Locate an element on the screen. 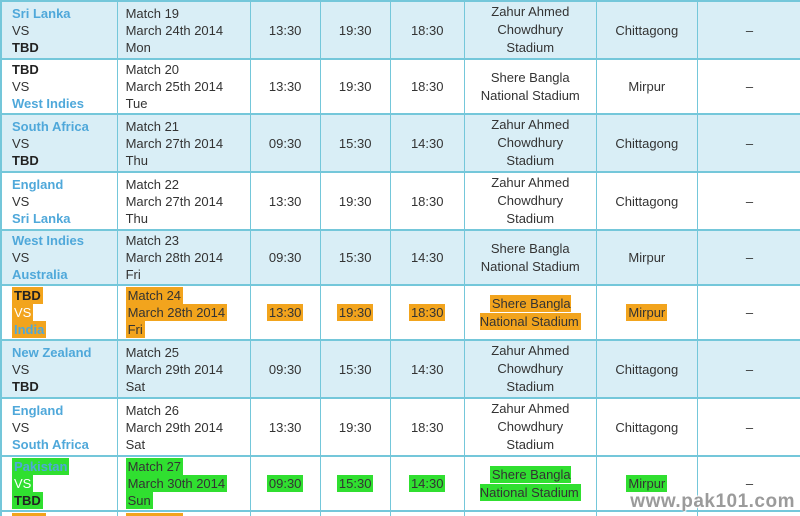 The height and width of the screenshot is (516, 800). match-day-line: Sun is located at coordinates (185, 500).